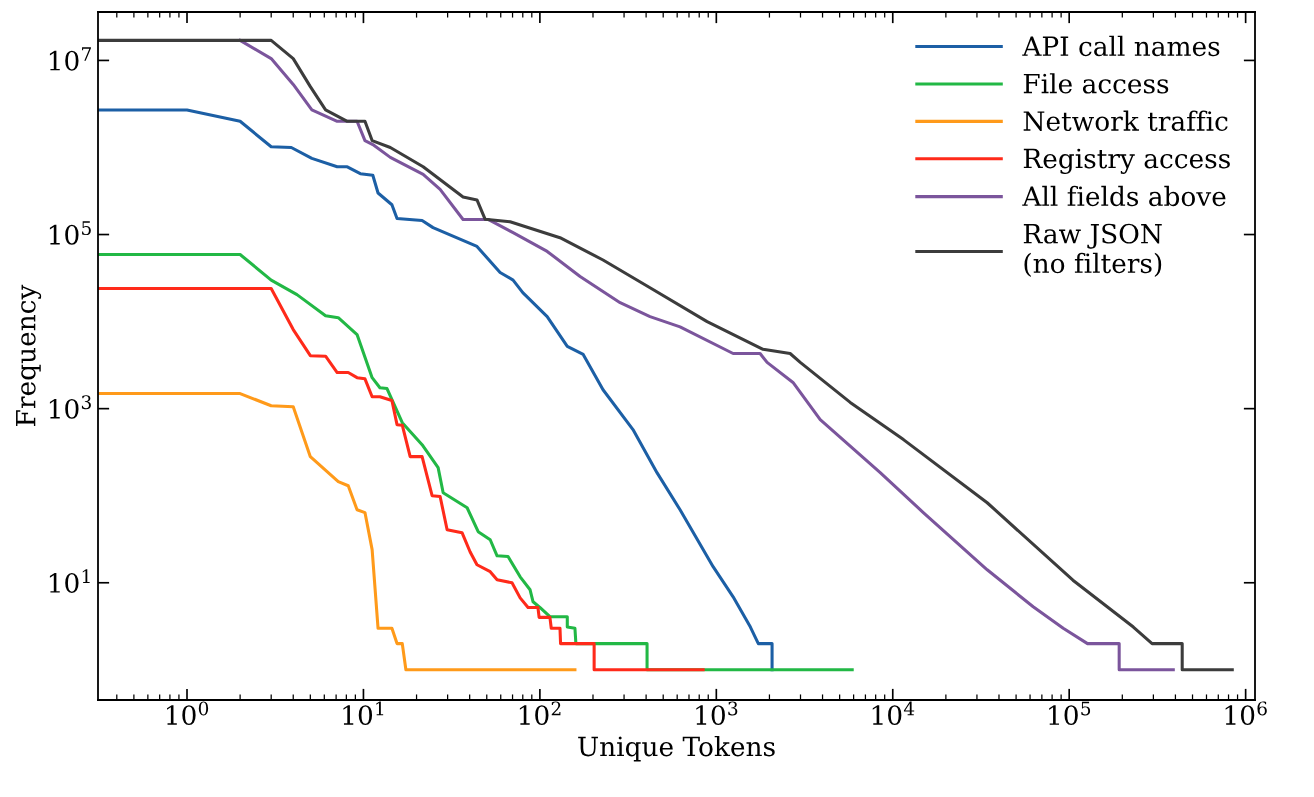  What do you see at coordinates (1246, 713) in the screenshot?
I see `x-tick-label: 10$^{6}$` at bounding box center [1246, 713].